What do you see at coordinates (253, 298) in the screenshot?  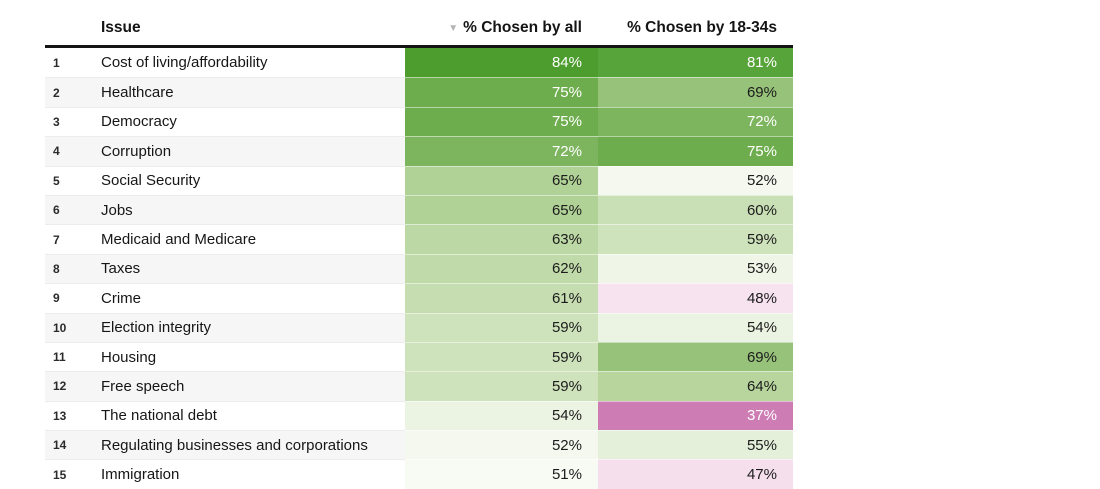 I see `row-issue-label: Crime` at bounding box center [253, 298].